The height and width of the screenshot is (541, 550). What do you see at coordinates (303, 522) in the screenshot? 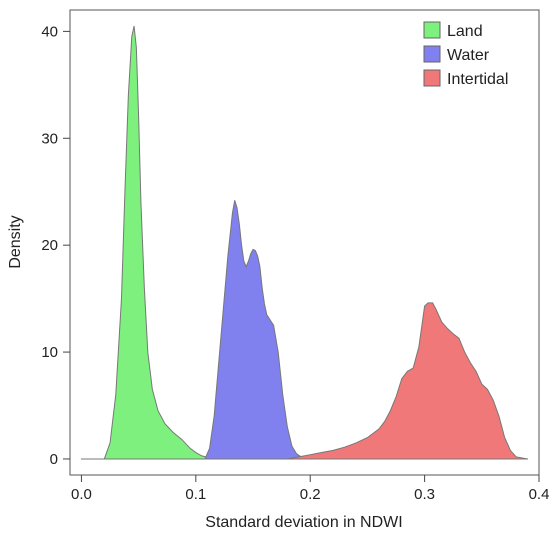
I see `x-axis-label: Standard deviation in NDWI` at bounding box center [303, 522].